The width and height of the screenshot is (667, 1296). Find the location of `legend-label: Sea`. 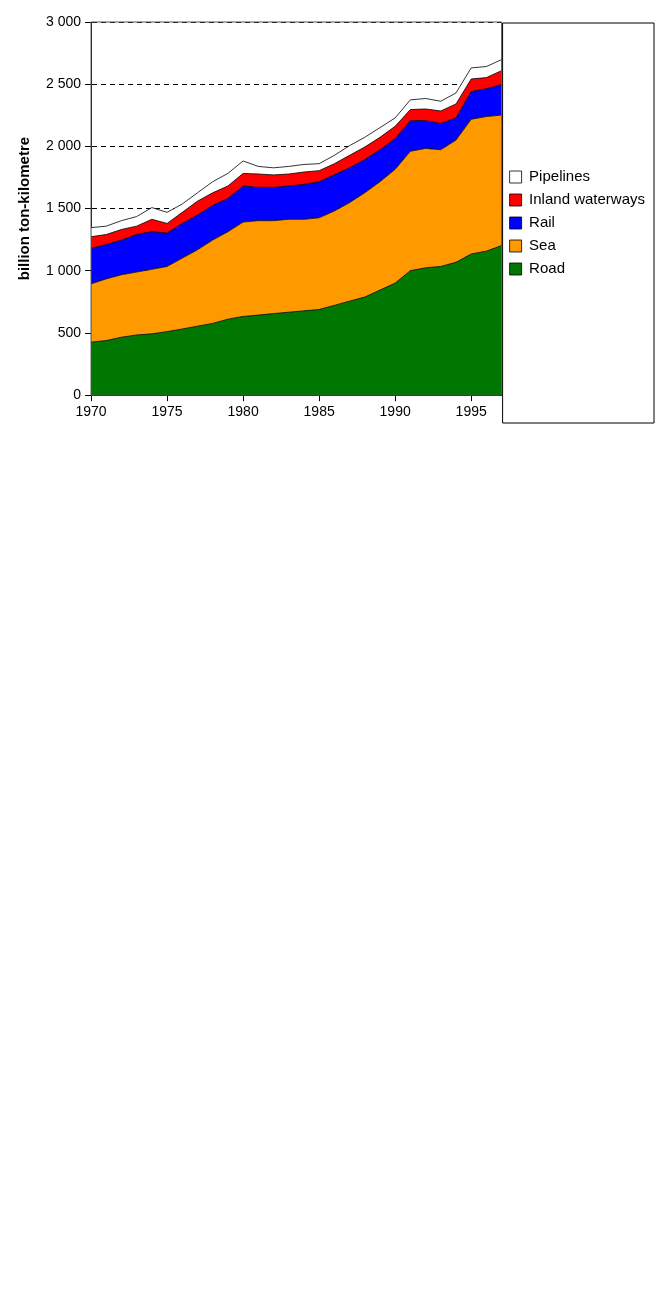

legend-label: Sea is located at coordinates (543, 245).